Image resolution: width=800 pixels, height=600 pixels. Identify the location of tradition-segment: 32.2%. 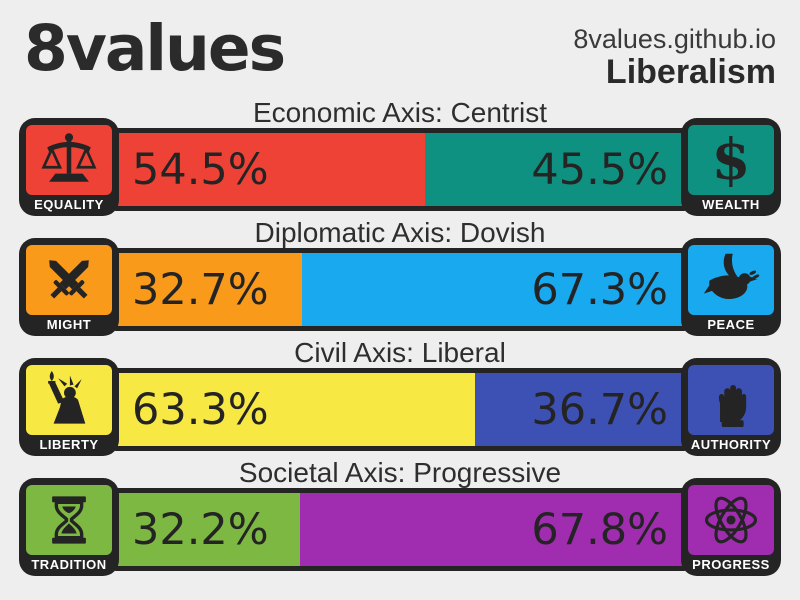
(209, 529).